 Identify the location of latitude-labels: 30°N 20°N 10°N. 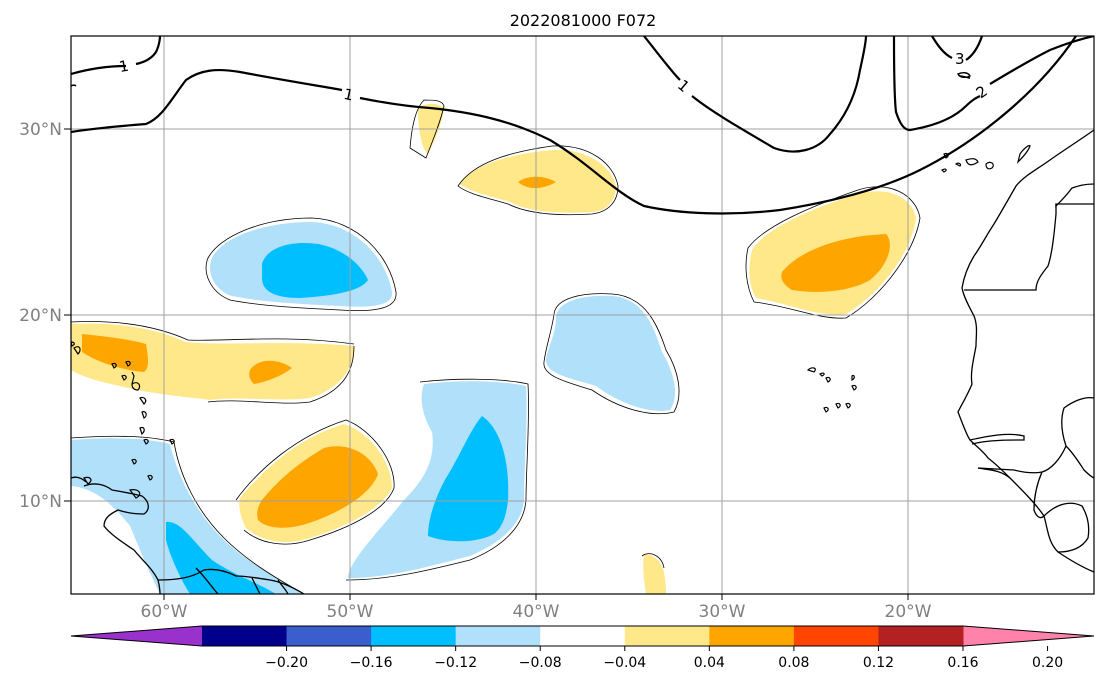
(45, 316).